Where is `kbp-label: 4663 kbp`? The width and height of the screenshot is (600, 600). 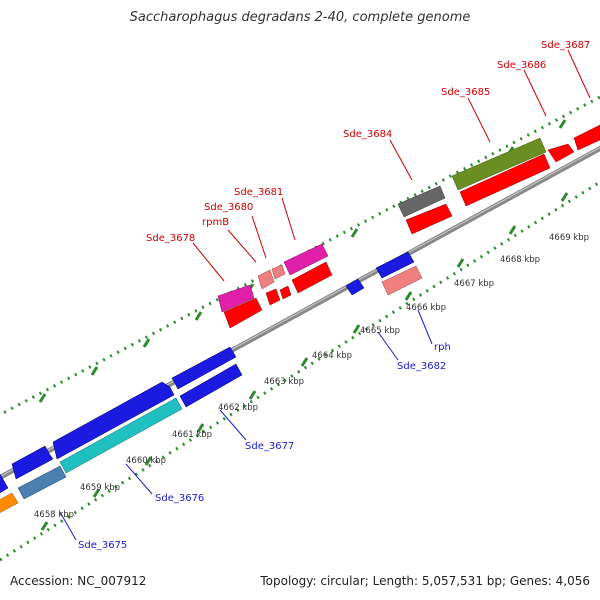 kbp-label: 4663 kbp is located at coordinates (284, 382).